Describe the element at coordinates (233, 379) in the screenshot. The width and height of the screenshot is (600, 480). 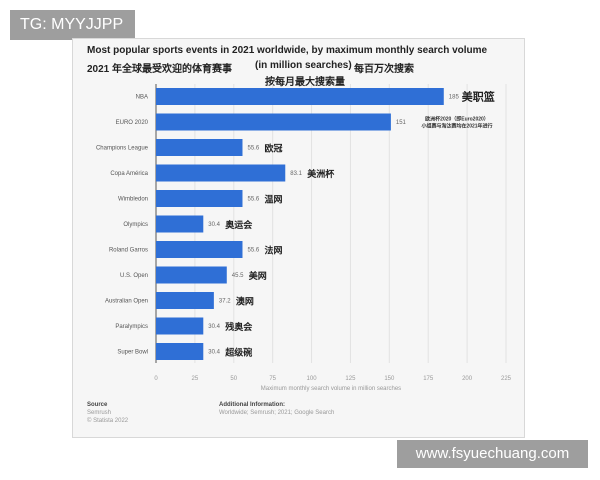
I see `x-tick-label: 50` at that location.